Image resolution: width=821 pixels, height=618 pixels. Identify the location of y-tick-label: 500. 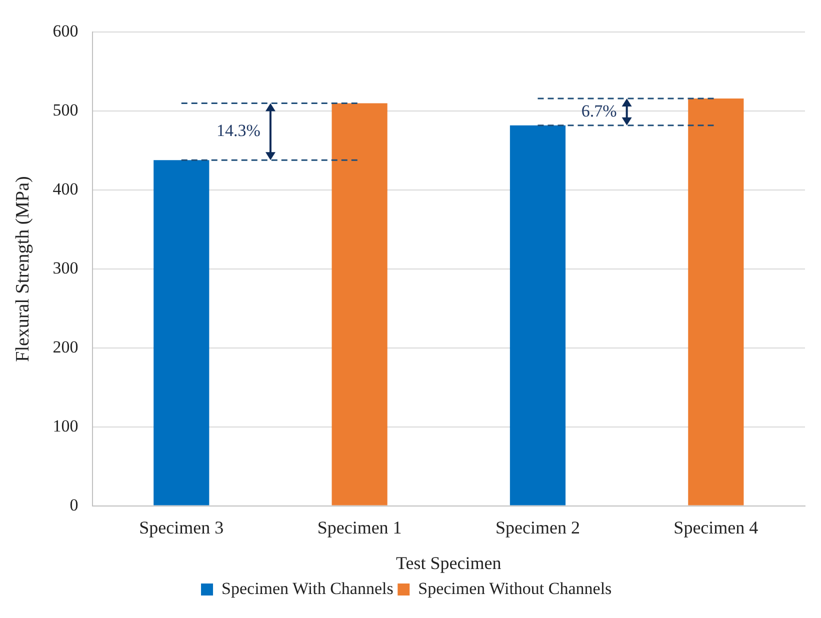
(65, 110).